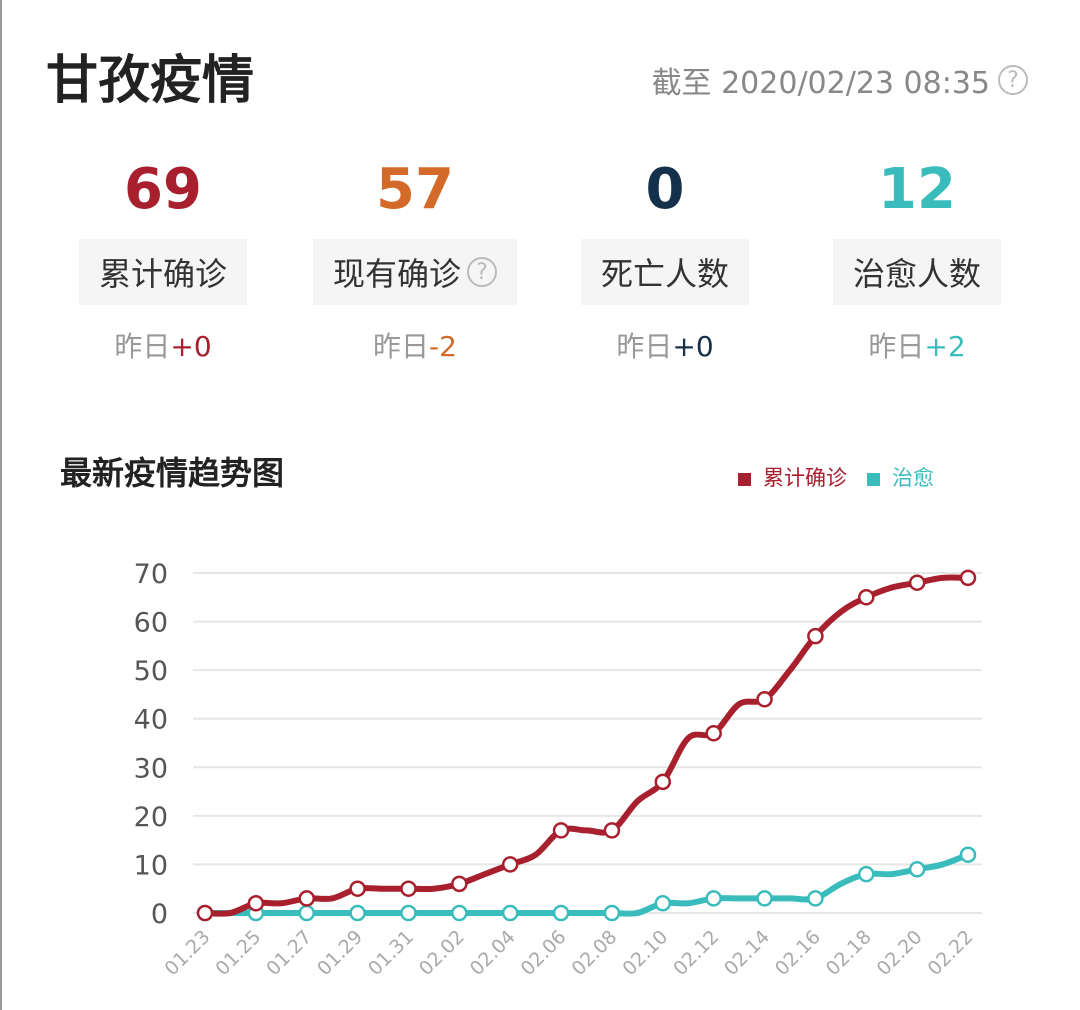 Image resolution: width=1080 pixels, height=1010 pixels. I want to click on stat-label-text: 累计确诊, so click(162, 274).